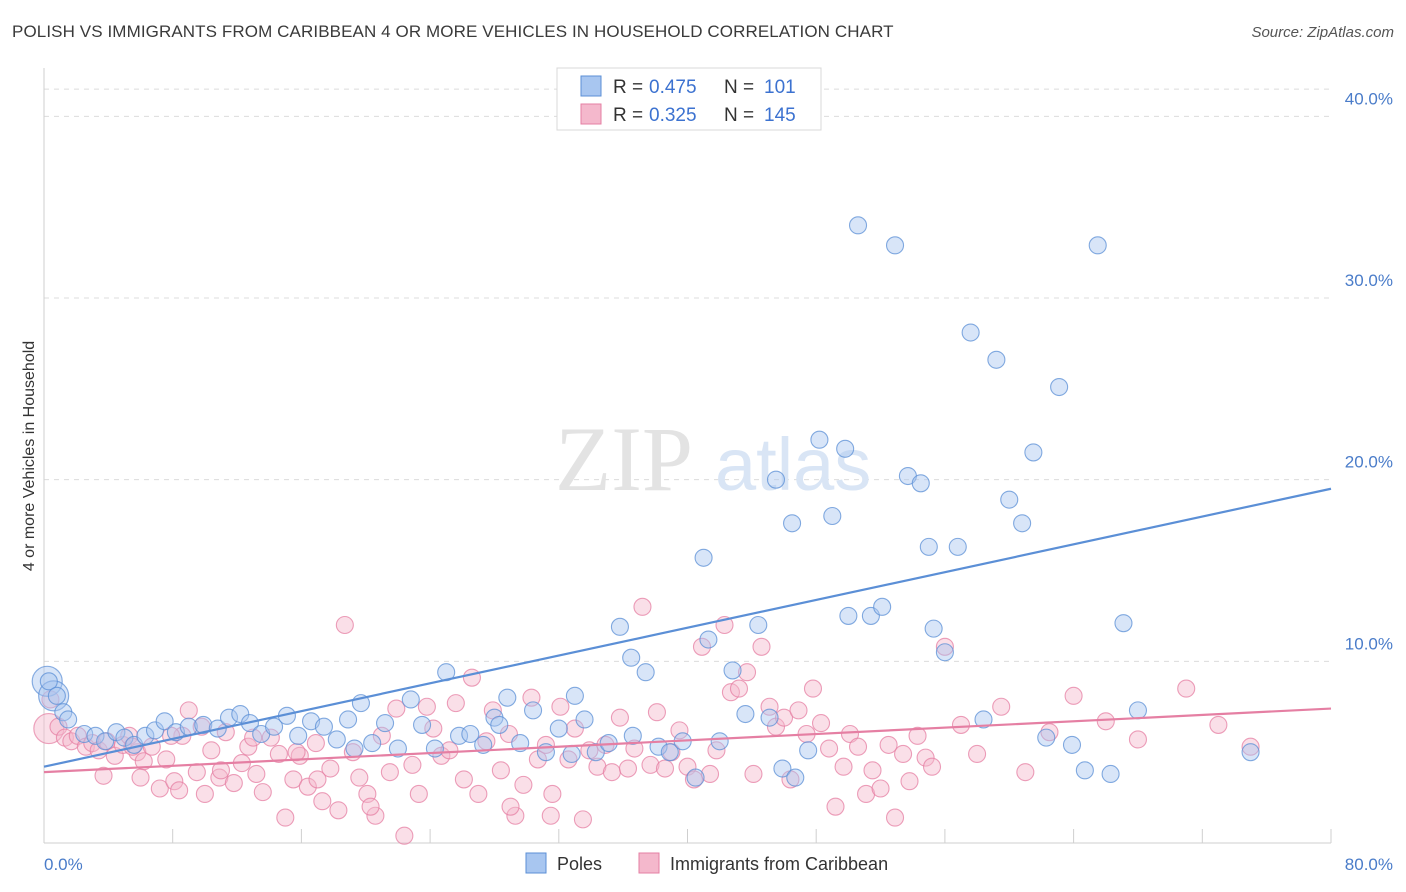  I want to click on legend-r-label-poles: R =, so click(628, 87).